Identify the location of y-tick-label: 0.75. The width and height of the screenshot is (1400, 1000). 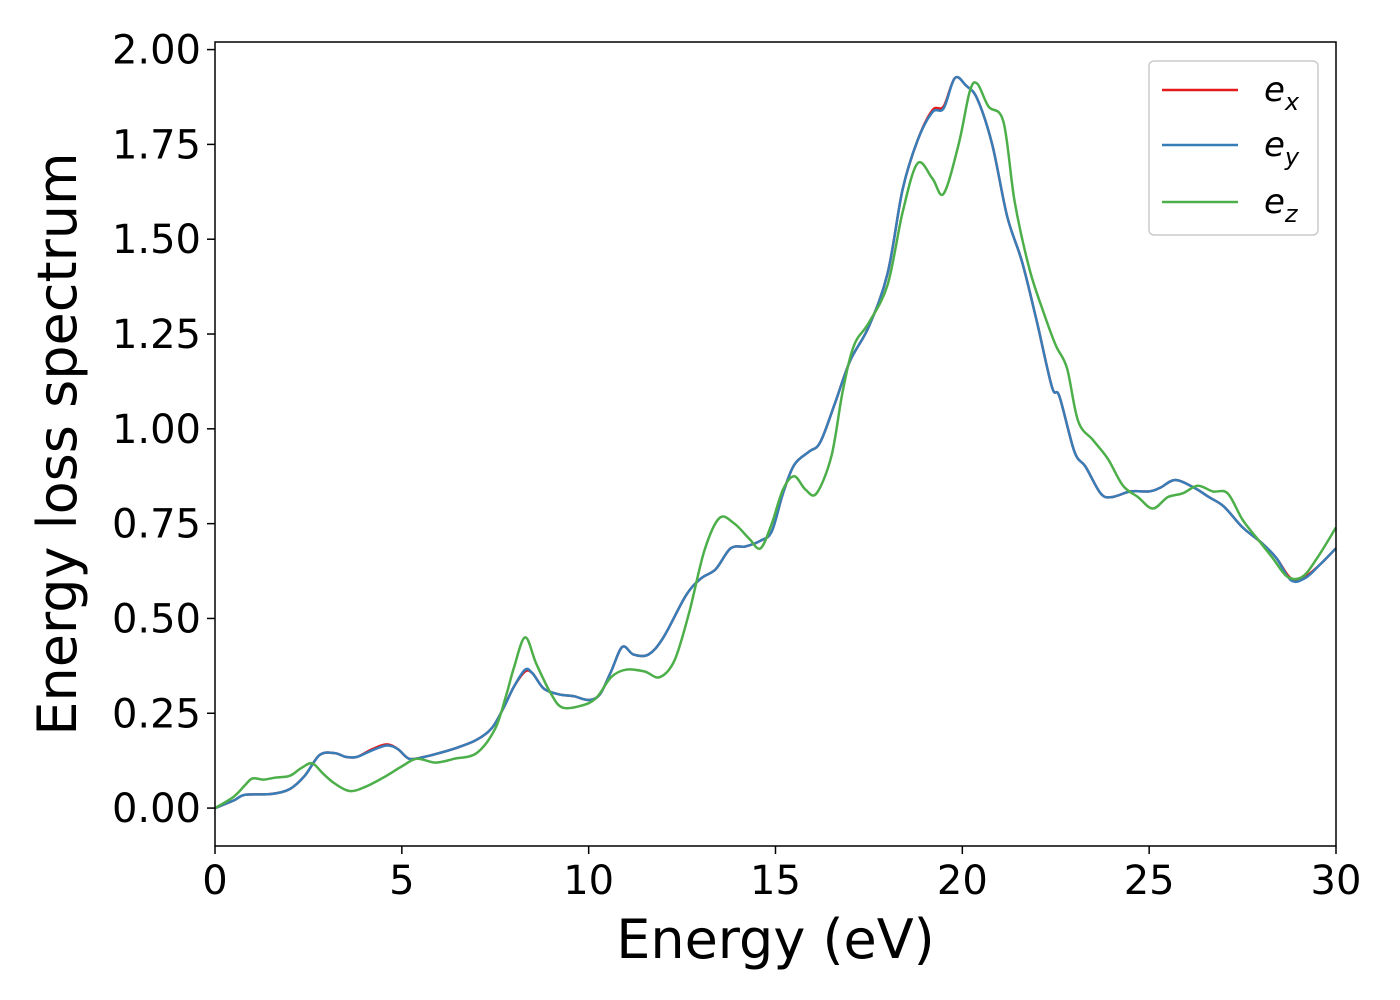
(156, 525).